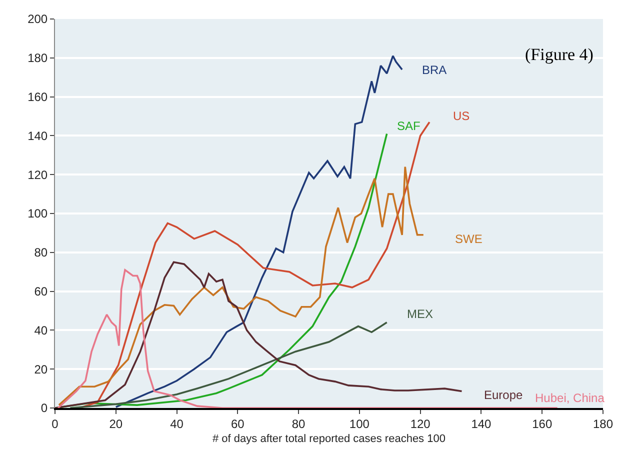 Image resolution: width=625 pixels, height=455 pixels. What do you see at coordinates (228, 365) in the screenshot?
I see `line-series` at bounding box center [228, 365].